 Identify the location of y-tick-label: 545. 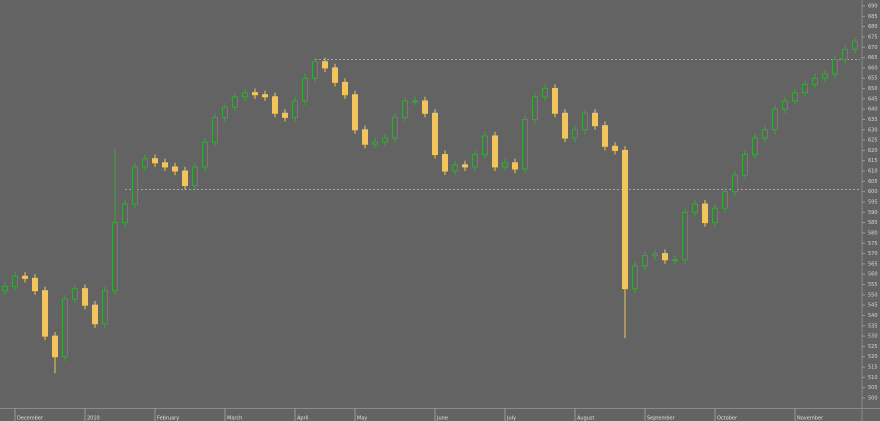
(873, 306).